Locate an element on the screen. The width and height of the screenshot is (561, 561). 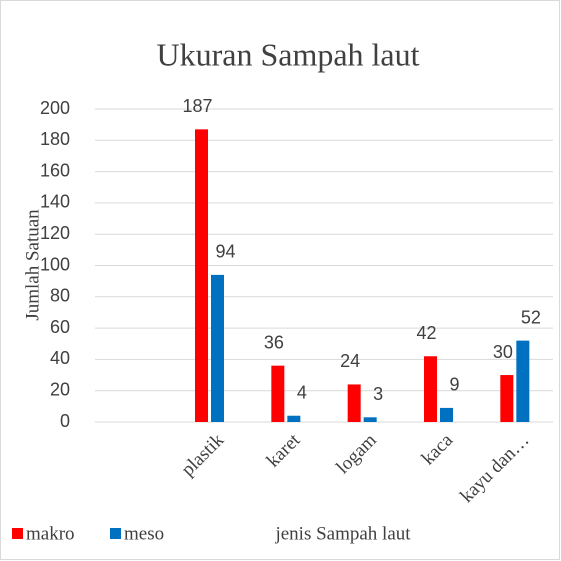
x-axis-label: jenis Sampah laut is located at coordinates (342, 533).